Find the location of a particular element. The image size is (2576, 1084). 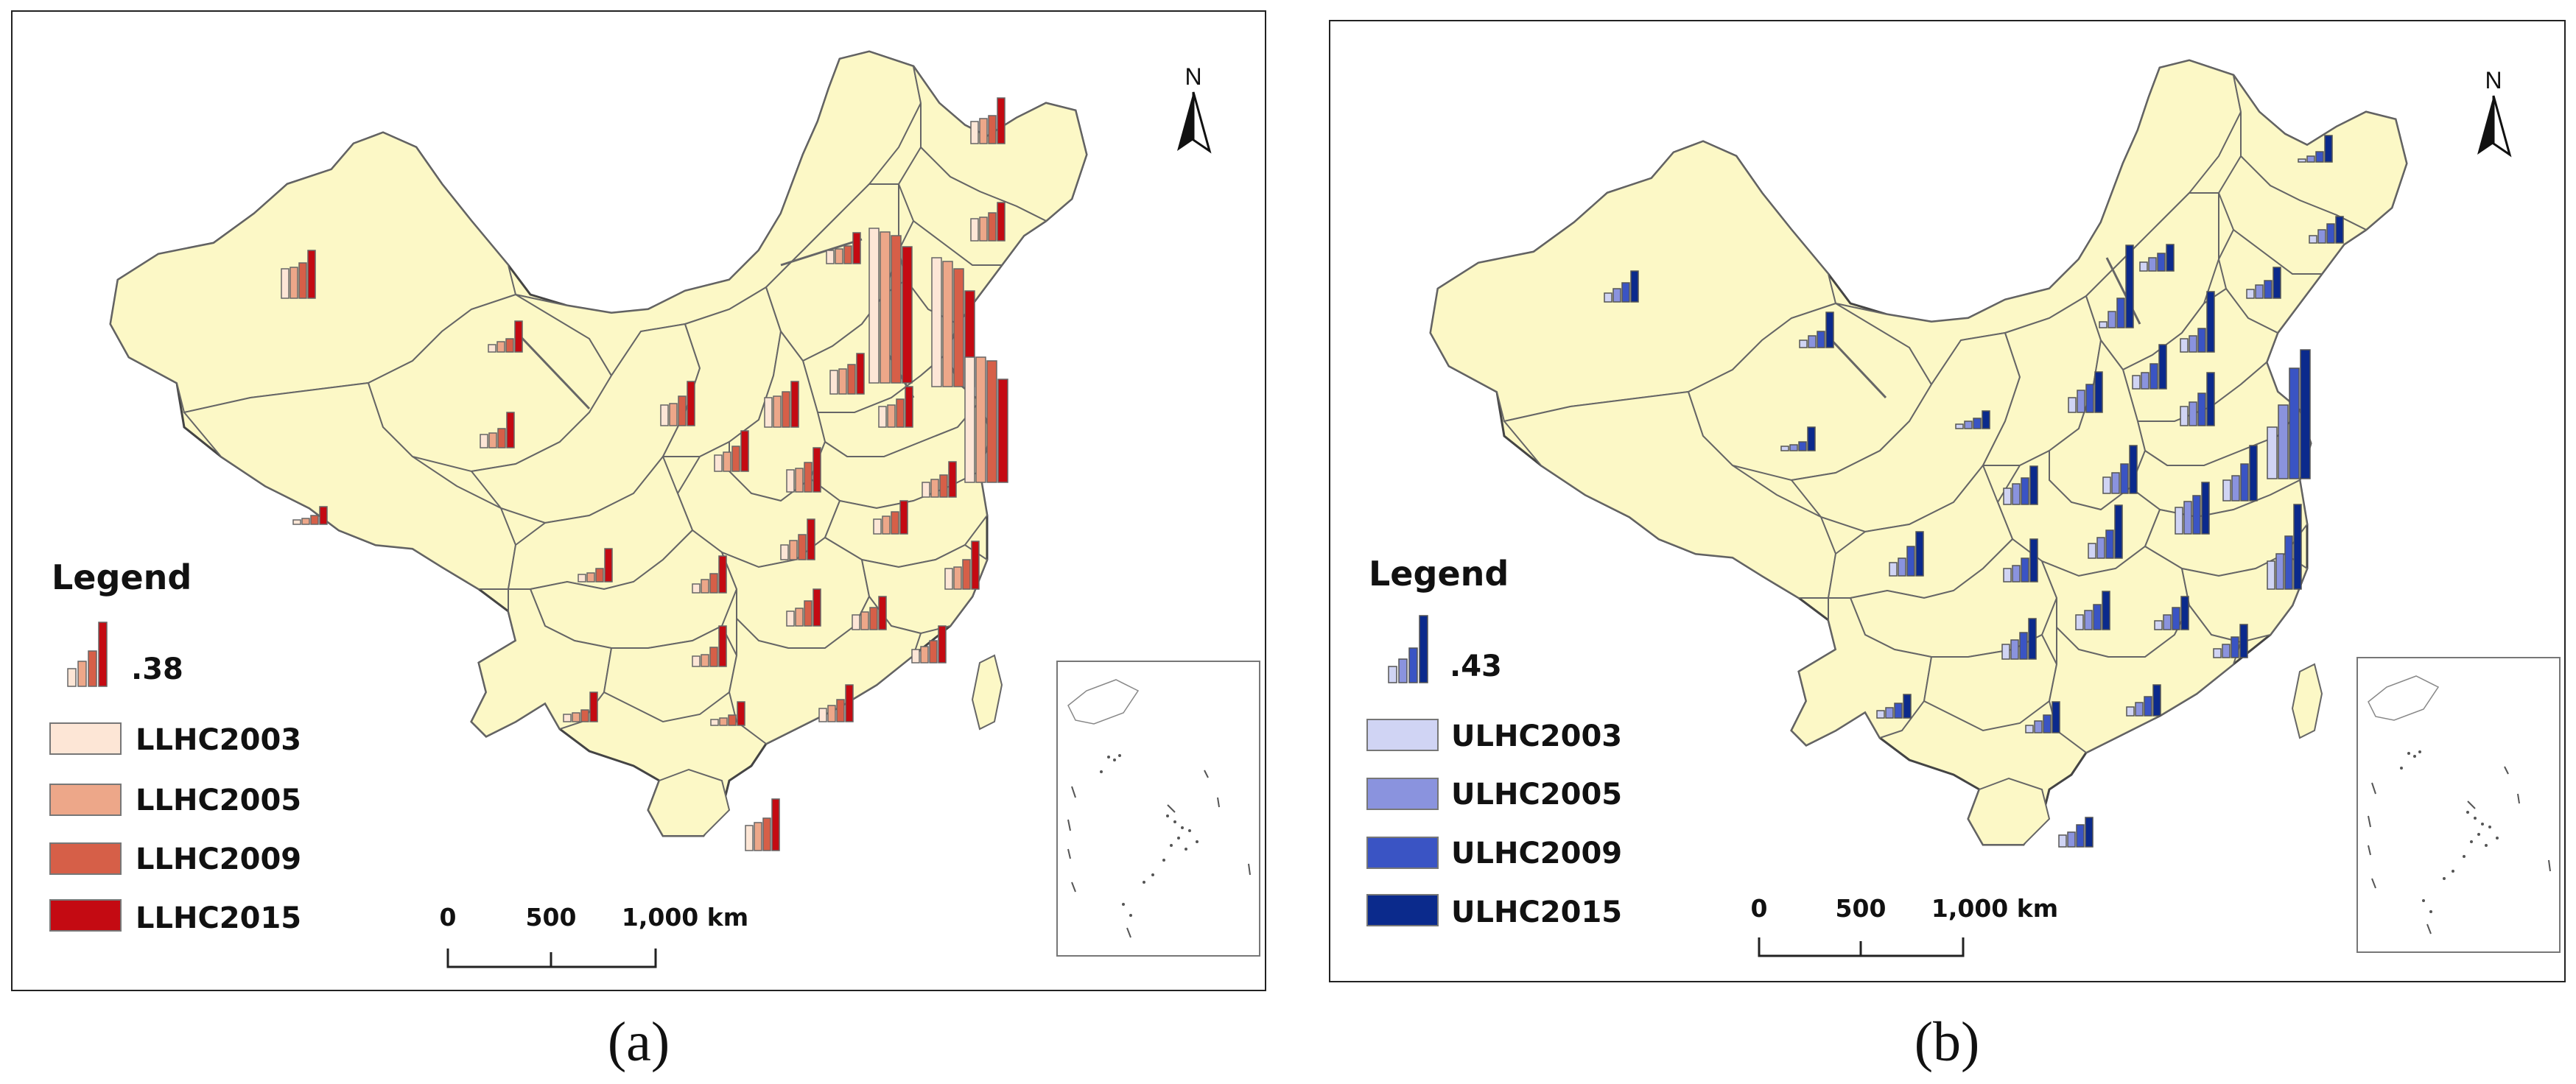

legend-label-b-2: ULHC2005 is located at coordinates (1537, 795).